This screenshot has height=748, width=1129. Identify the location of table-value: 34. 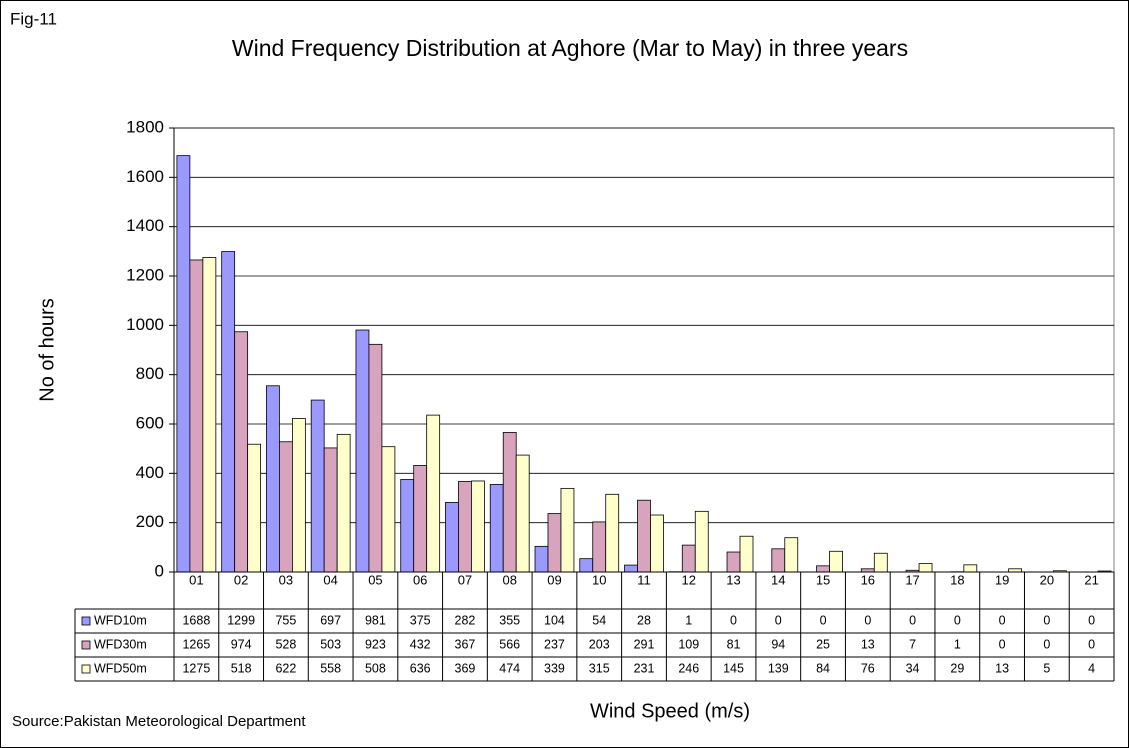
(913, 668).